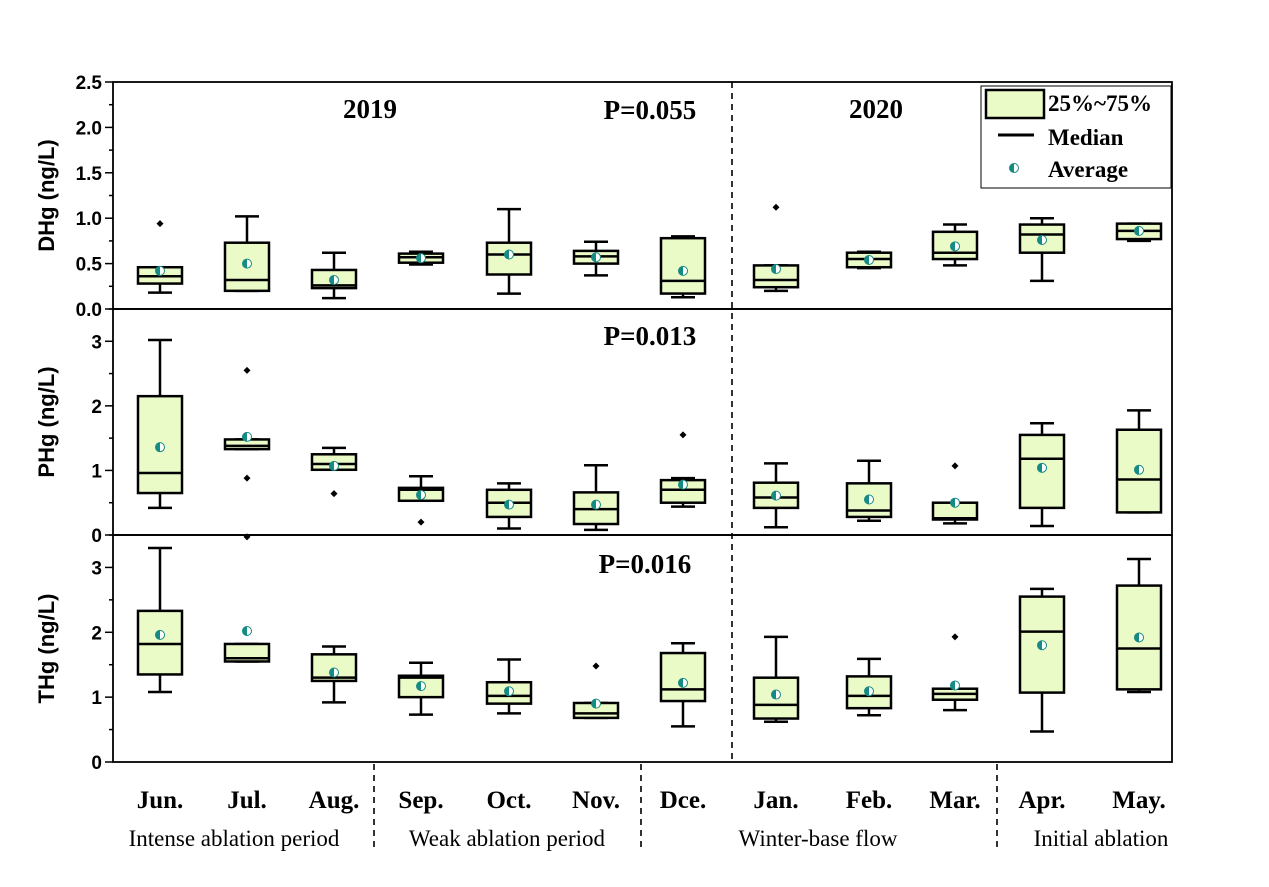 Image resolution: width=1269 pixels, height=887 pixels. What do you see at coordinates (234, 838) in the screenshot?
I see `period-label-intense-ablation: Intense ablation period` at bounding box center [234, 838].